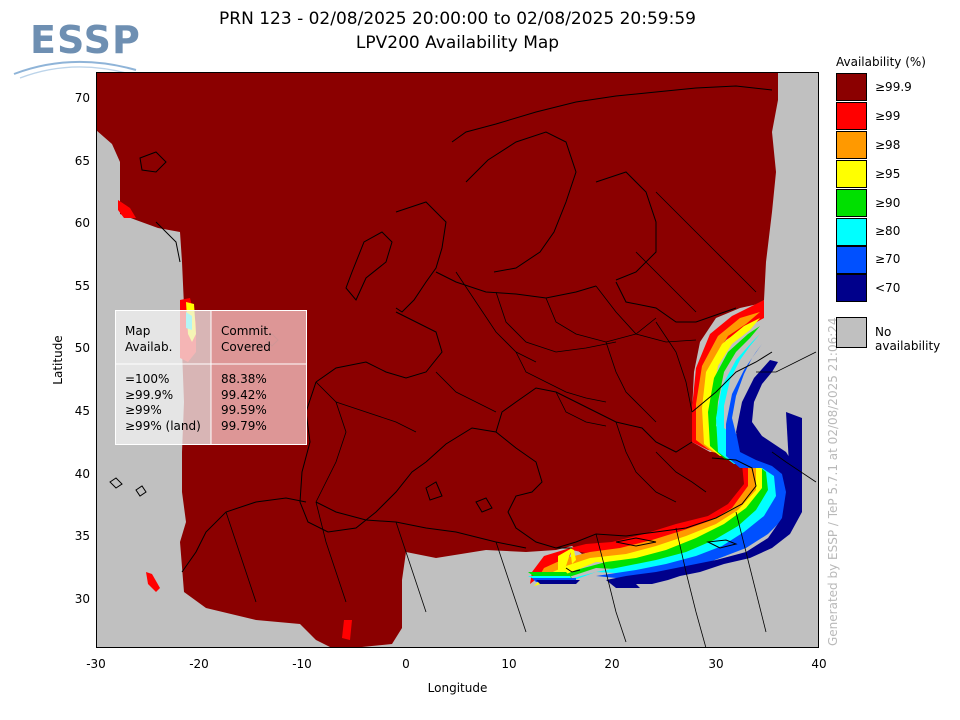 This screenshot has width=960, height=720. I want to click on east-band-green, so click(662, 455).